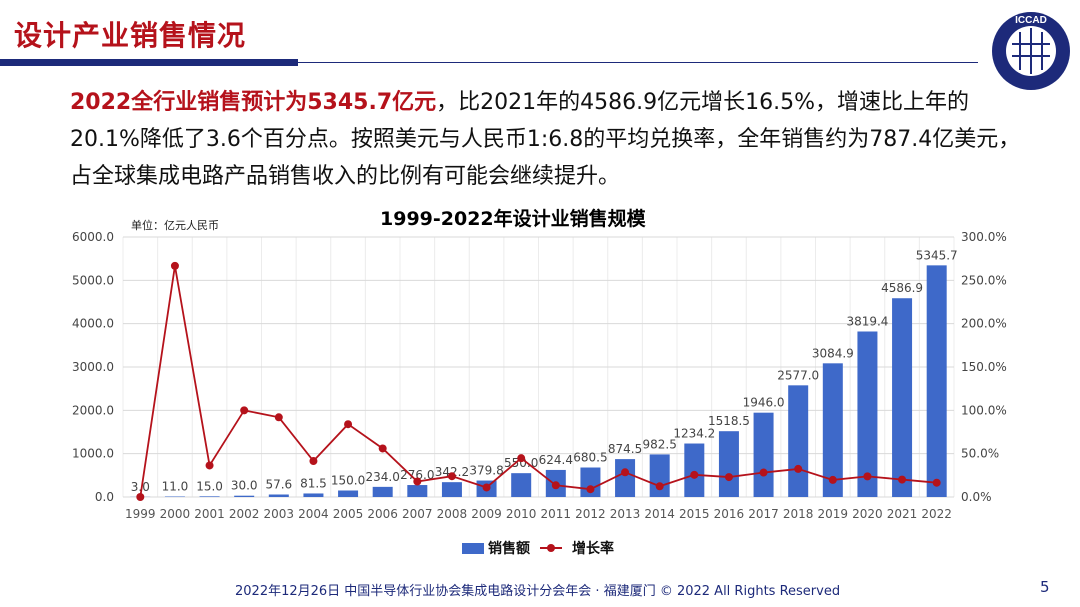 This screenshot has width=1080, height=607. What do you see at coordinates (551, 548) in the screenshot?
I see `legend-line-swatch` at bounding box center [551, 548].